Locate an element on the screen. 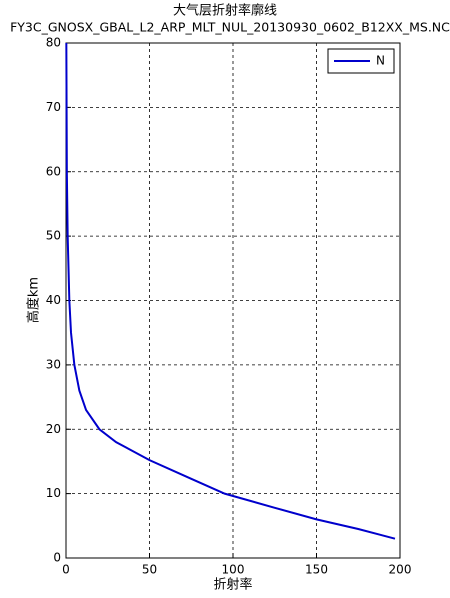 The image size is (450, 598). chart-title: 大气层折射率廓线 is located at coordinates (225, 11).